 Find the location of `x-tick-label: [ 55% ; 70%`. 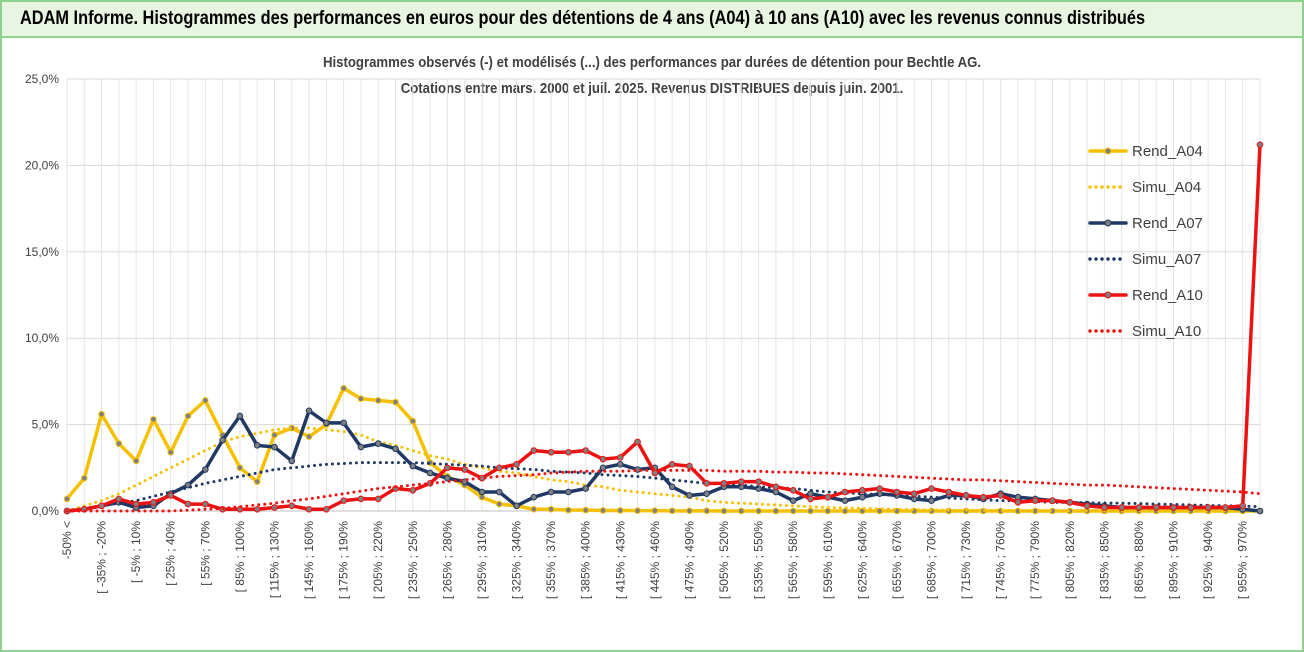

x-tick-label: [ 55% ; 70% is located at coordinates (205, 553).